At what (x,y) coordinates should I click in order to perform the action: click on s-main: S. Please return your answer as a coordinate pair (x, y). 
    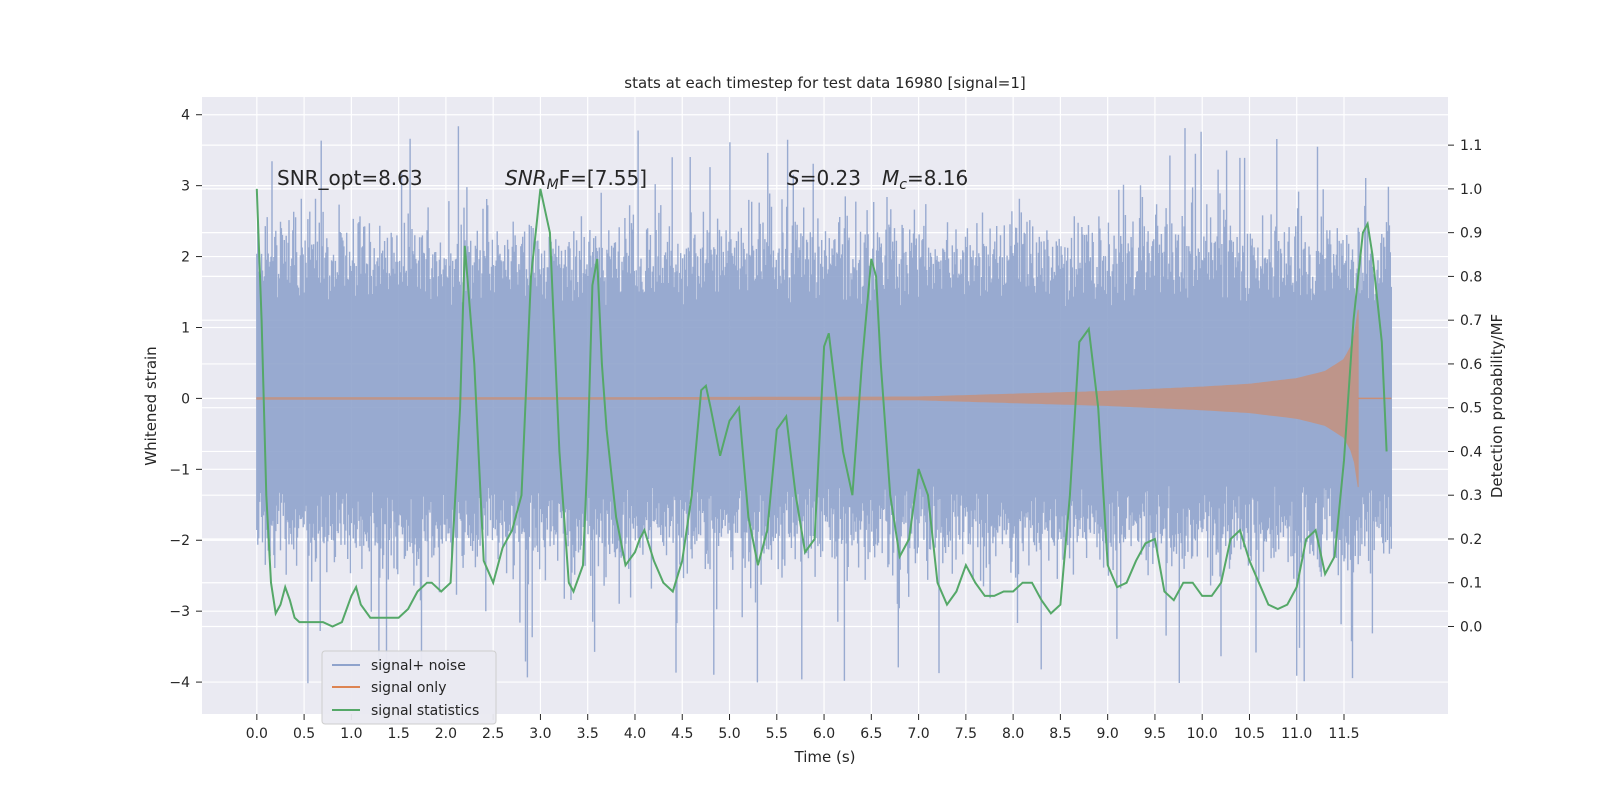
    Looking at the image, I should click on (793, 178).